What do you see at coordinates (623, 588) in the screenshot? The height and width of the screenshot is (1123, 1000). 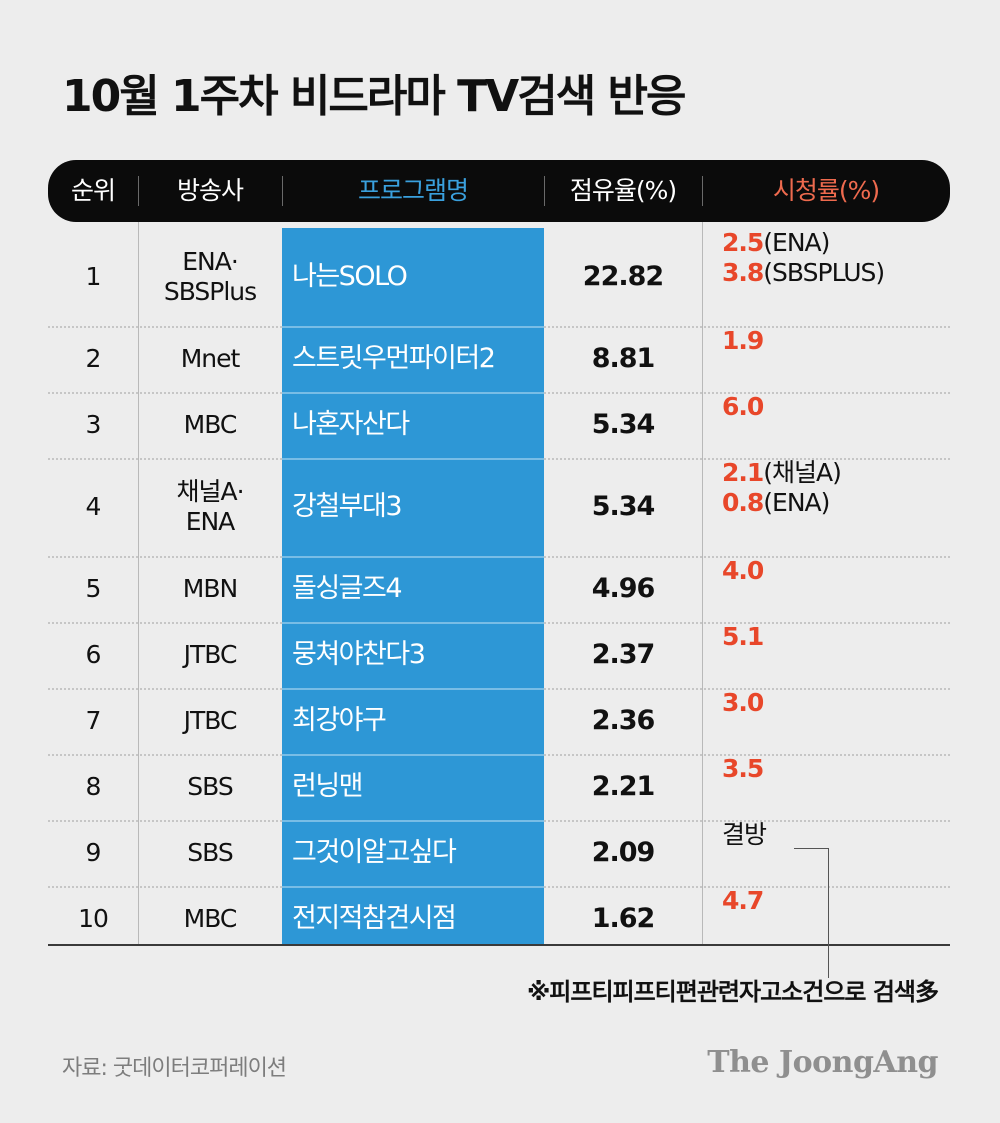 I see `share-cell: 4.96` at bounding box center [623, 588].